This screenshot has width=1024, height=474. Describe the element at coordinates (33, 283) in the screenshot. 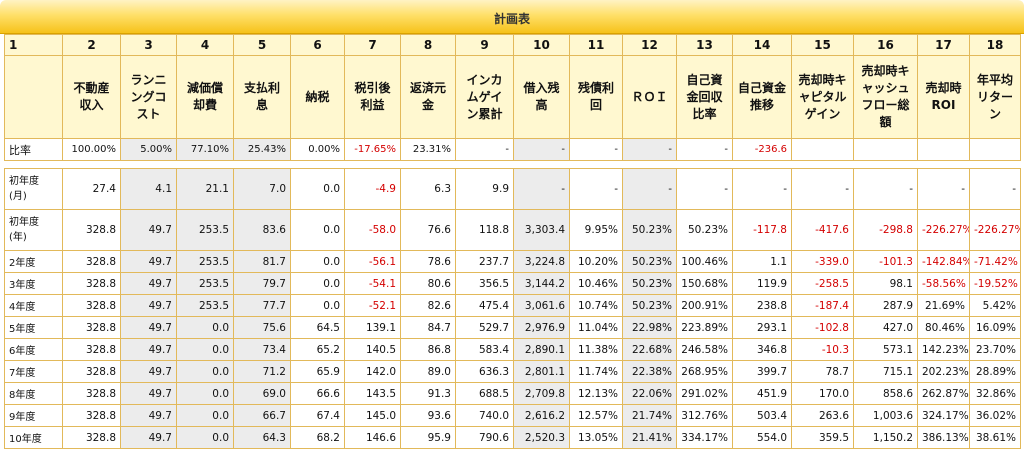

I see `row-label: 3年度` at that location.